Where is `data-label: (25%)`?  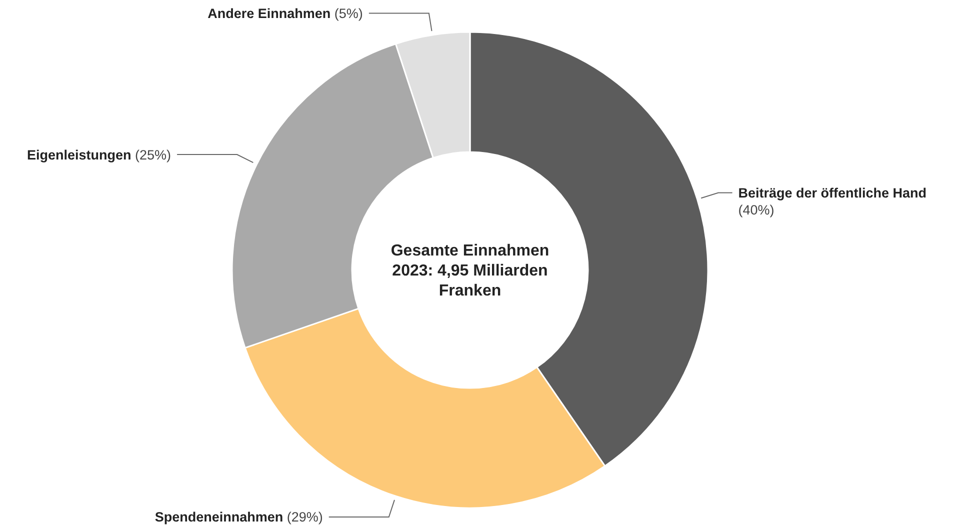 data-label: (25%) is located at coordinates (151, 154).